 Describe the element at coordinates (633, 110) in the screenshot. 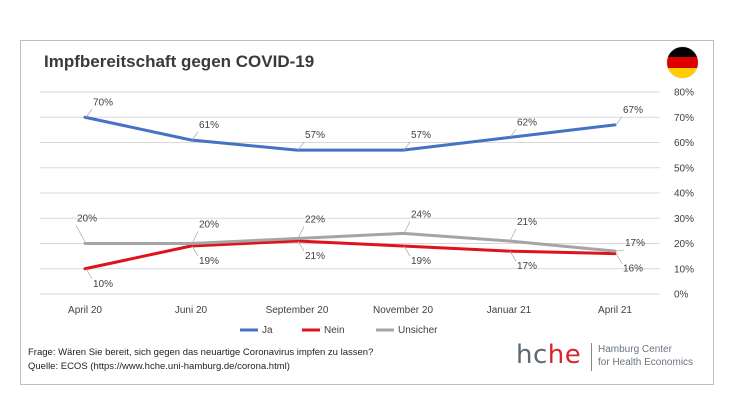

I see `data-label: 67%` at that location.